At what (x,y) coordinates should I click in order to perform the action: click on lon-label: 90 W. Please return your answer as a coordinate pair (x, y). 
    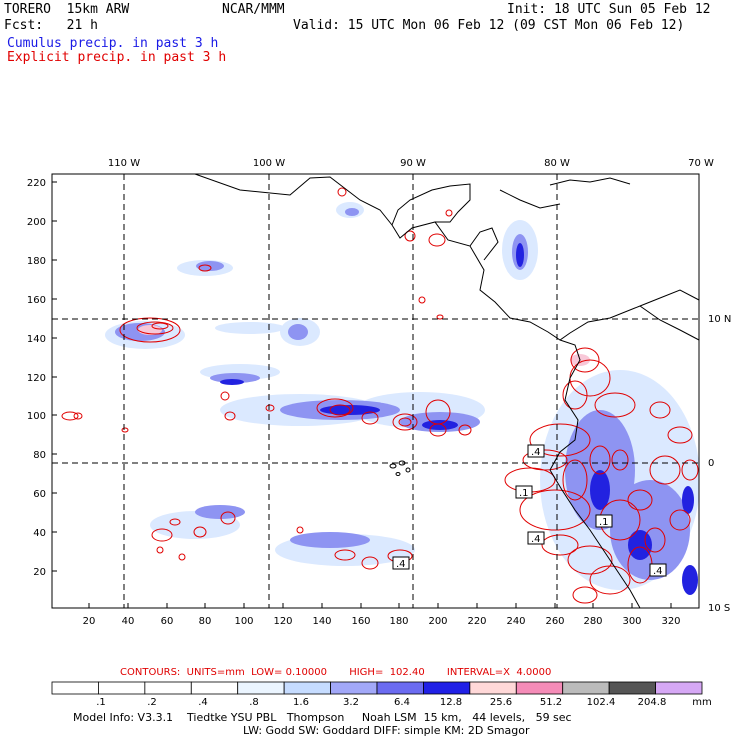
    Looking at the image, I should click on (413, 163).